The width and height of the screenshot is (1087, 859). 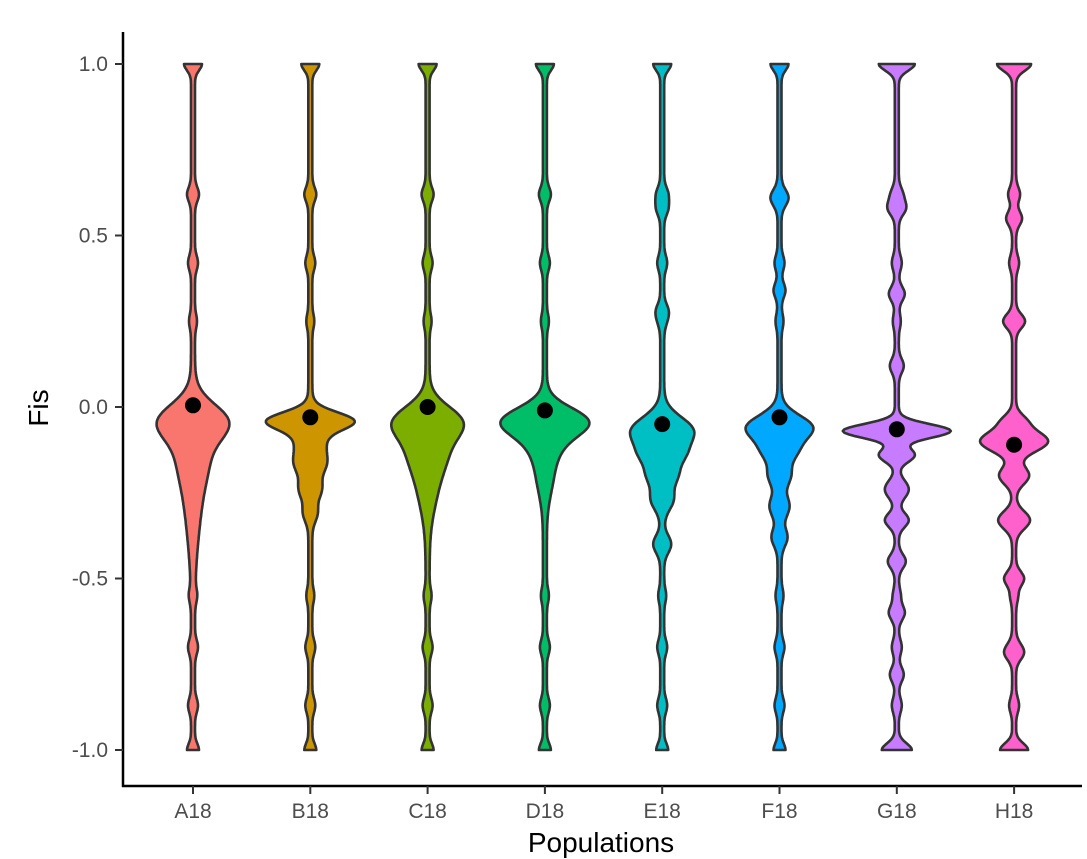 I want to click on violin-b18, so click(x=310, y=407).